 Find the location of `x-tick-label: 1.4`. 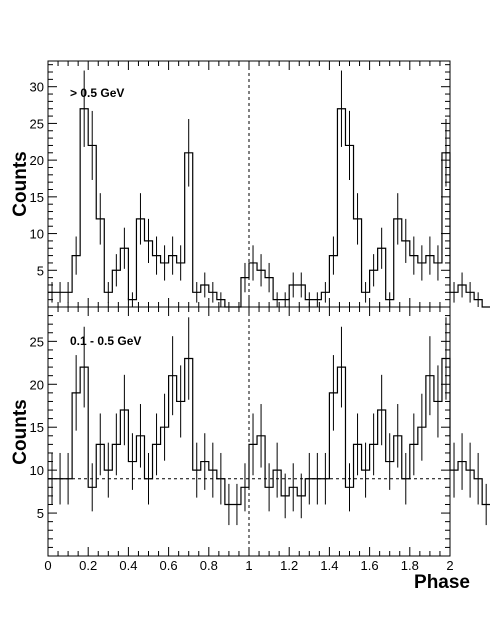

x-tick-label: 1.4 is located at coordinates (329, 565).